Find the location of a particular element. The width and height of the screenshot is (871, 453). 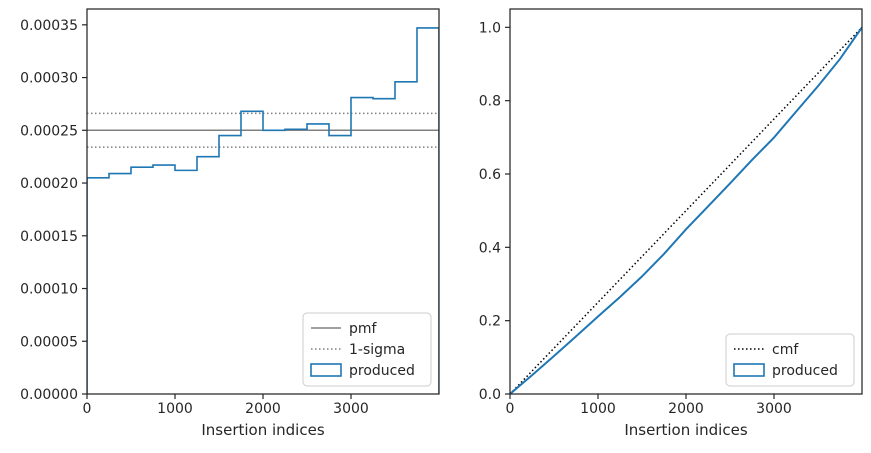

legend: cmf produced is located at coordinates (790, 360).